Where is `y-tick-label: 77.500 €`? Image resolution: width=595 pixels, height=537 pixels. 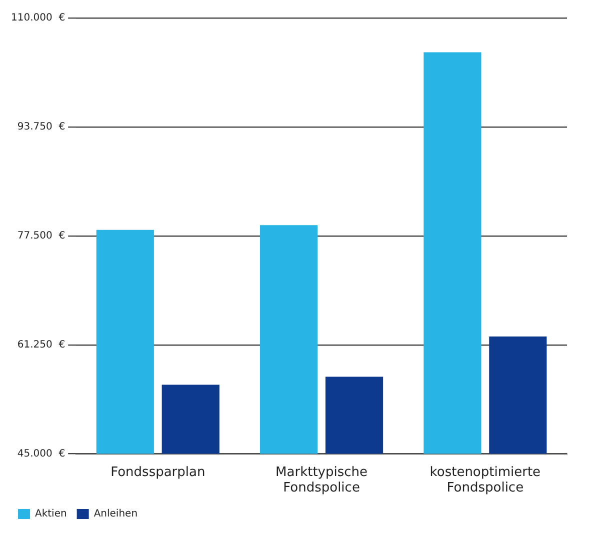
y-tick-label: 77.500 € is located at coordinates (41, 236).